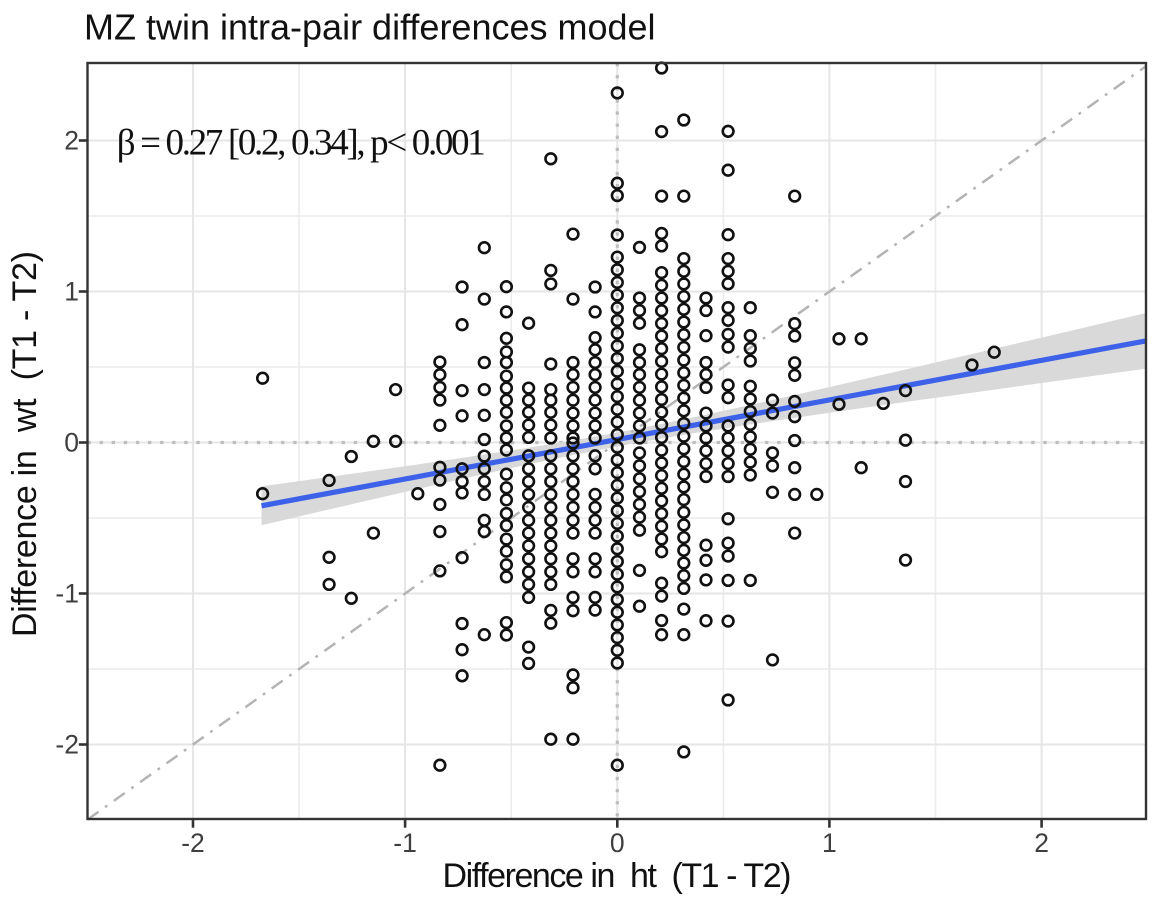  What do you see at coordinates (370, 27) in the screenshot?
I see `svg-text:MZ twin intra-pair differences: MZ twin intra-pair differences model` at bounding box center [370, 27].